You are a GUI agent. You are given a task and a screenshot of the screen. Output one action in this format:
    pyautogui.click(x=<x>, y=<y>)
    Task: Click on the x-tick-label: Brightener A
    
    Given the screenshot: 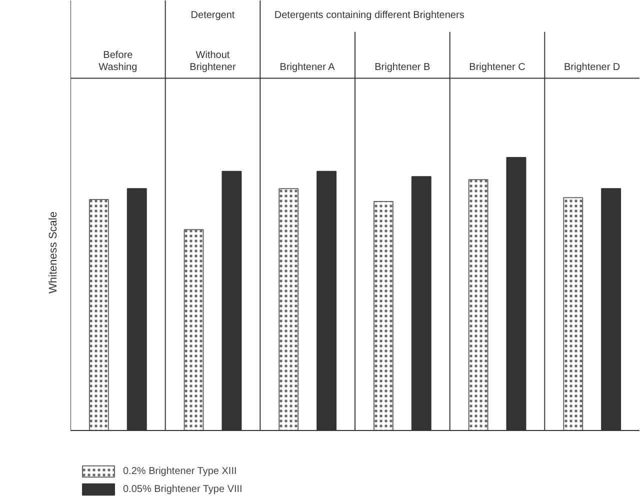 What is the action you would take?
    pyautogui.click(x=308, y=67)
    